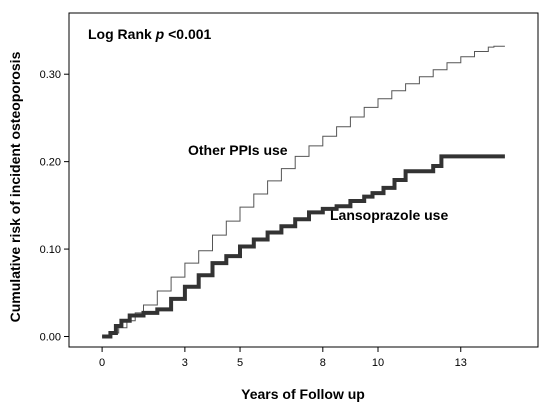  Describe the element at coordinates (50, 75) in the screenshot. I see `y-tick-label: 0.30` at that location.